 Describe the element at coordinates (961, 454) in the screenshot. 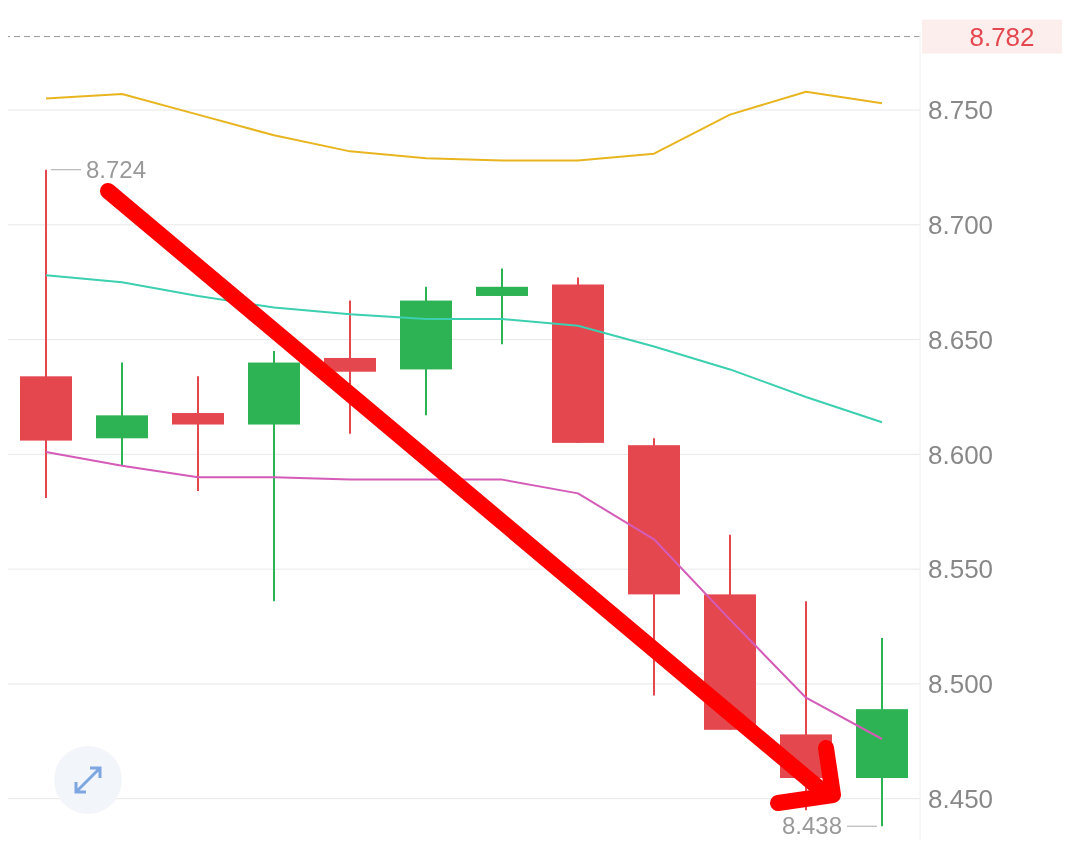

I see `y-tick-label: 8.600` at that location.